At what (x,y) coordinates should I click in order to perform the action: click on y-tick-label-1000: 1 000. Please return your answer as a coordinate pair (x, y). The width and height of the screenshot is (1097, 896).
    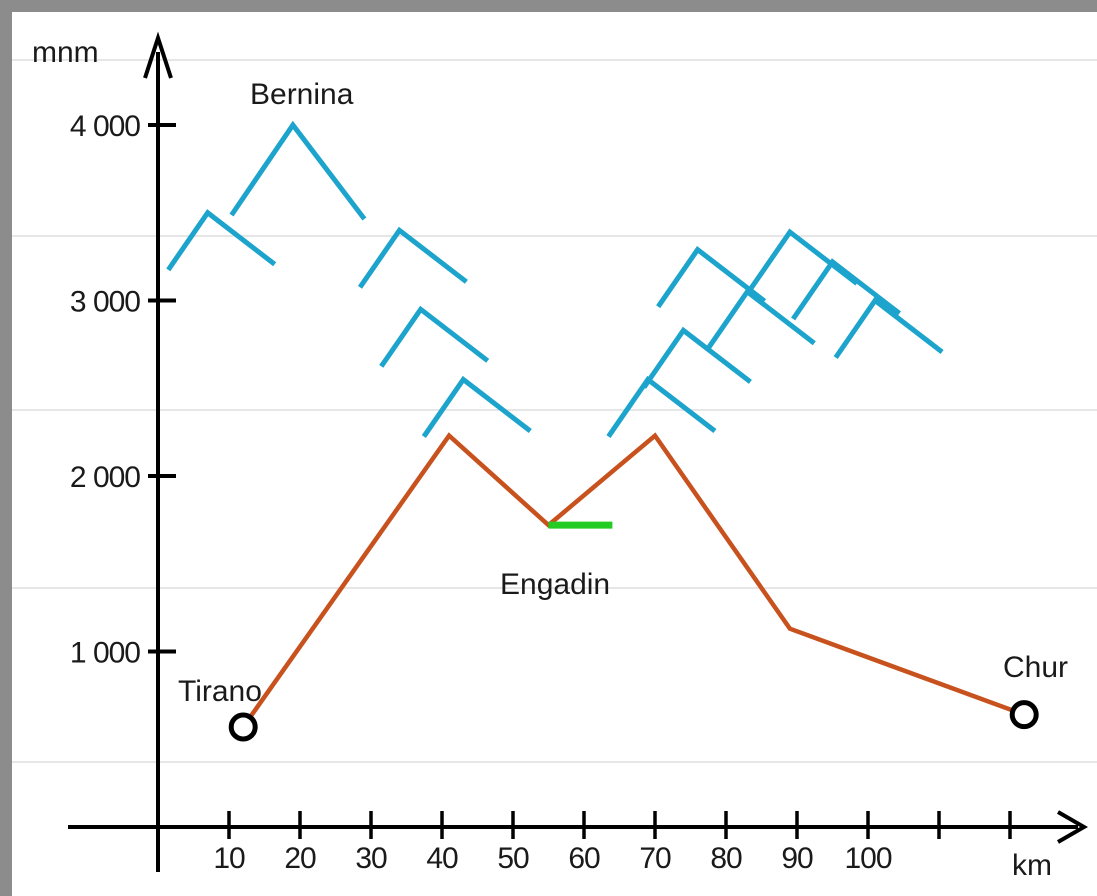
    Looking at the image, I should click on (105, 653).